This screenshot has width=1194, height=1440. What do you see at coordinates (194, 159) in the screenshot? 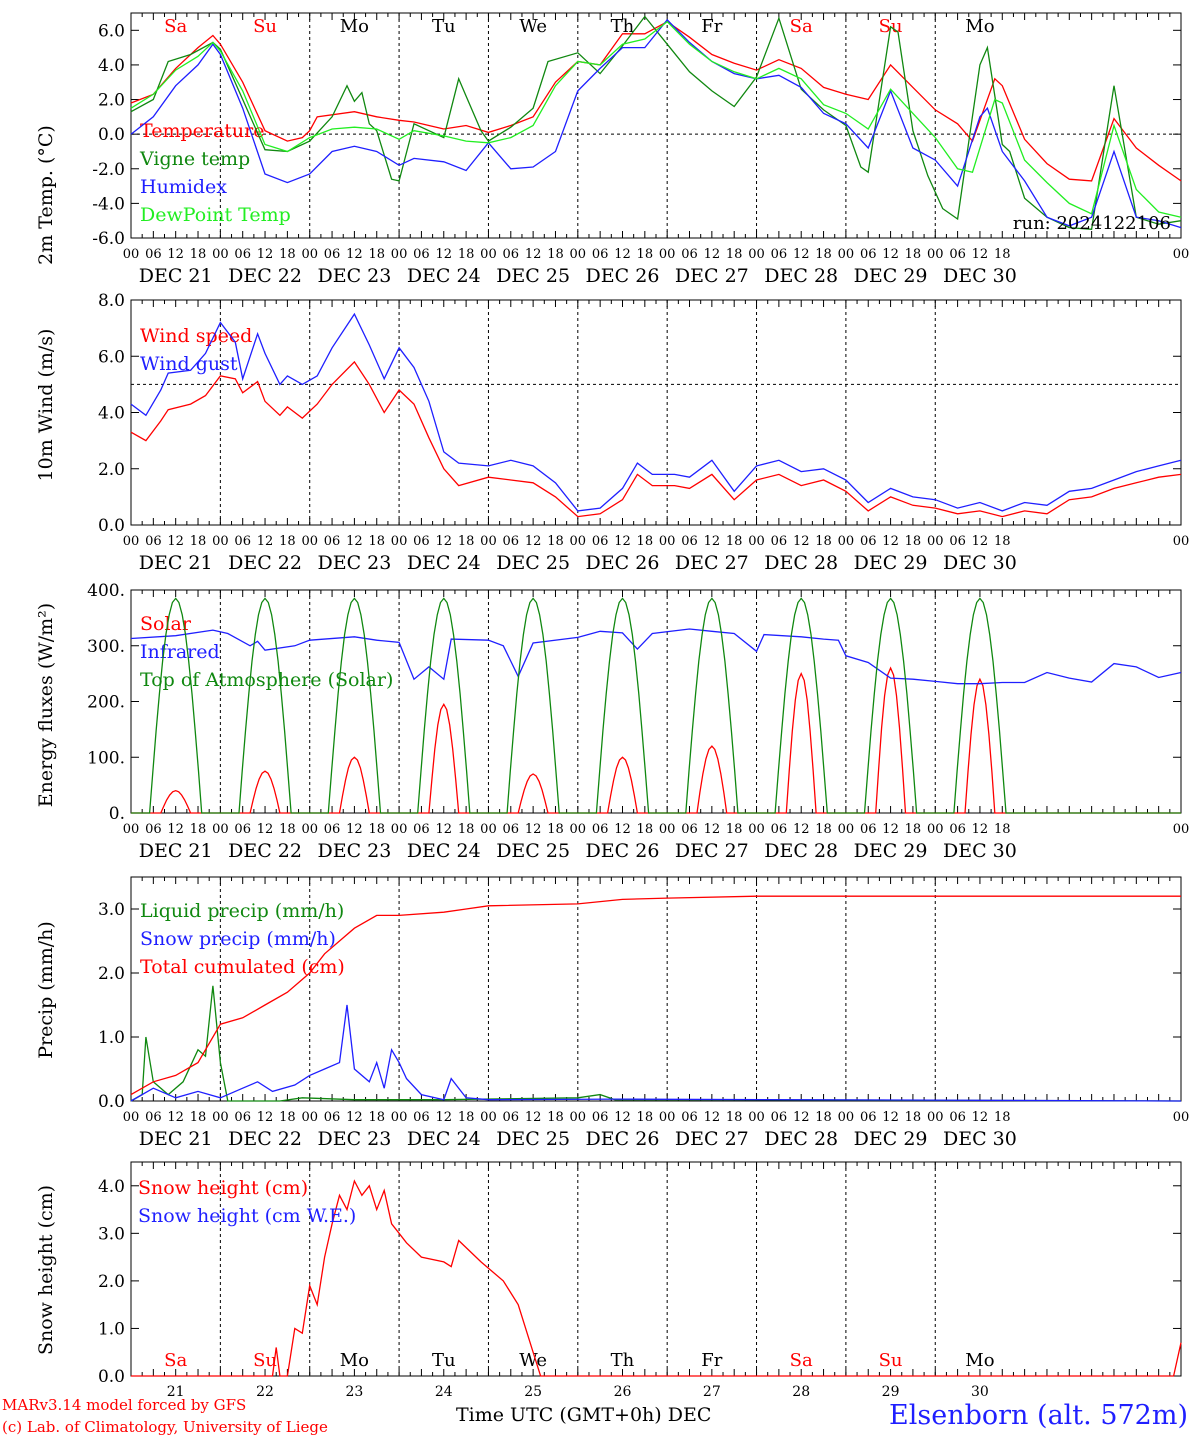
I see `legend-entry: Vigne temp` at bounding box center [194, 159].